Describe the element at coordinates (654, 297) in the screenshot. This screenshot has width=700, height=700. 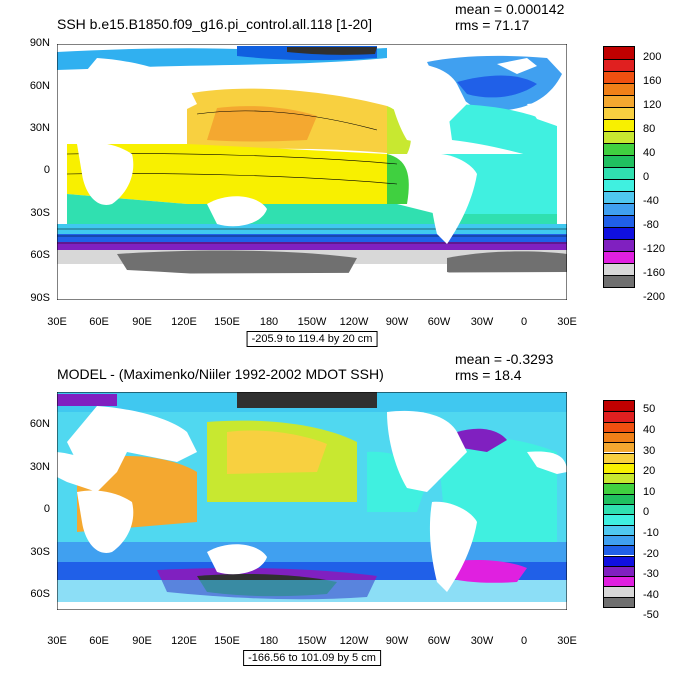
I see `colorbar-label: -200` at that location.